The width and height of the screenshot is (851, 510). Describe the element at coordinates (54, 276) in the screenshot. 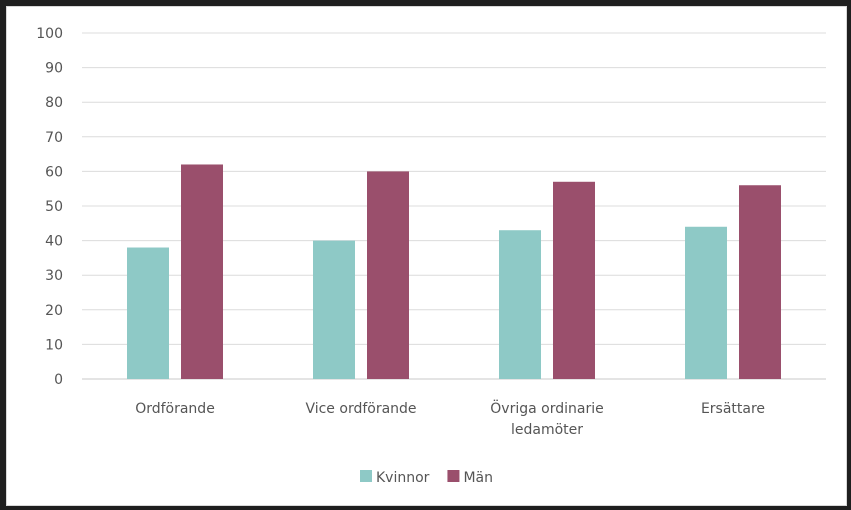

I see `y-tick-label: 30` at that location.